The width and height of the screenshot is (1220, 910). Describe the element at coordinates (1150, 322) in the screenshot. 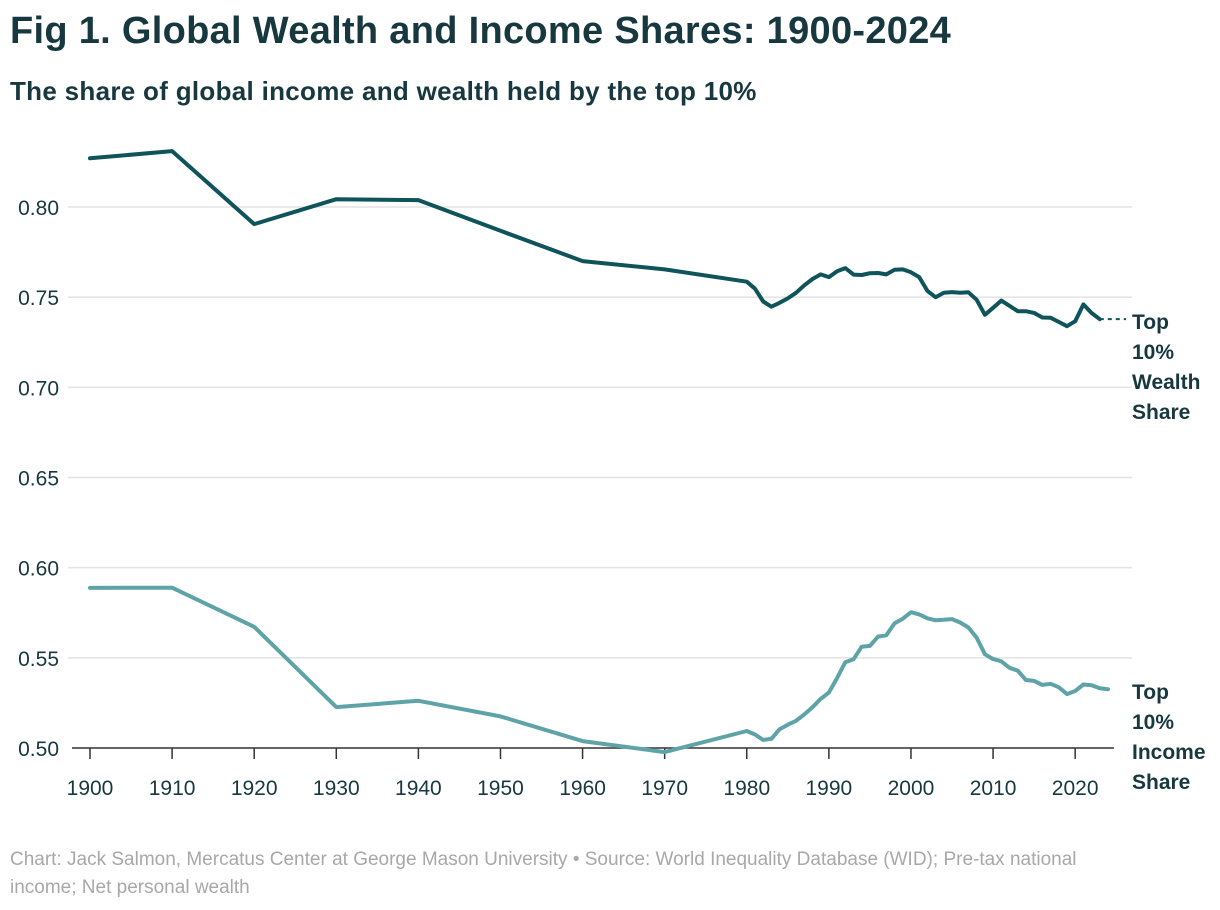

I see `wealth-series-label: Top` at that location.